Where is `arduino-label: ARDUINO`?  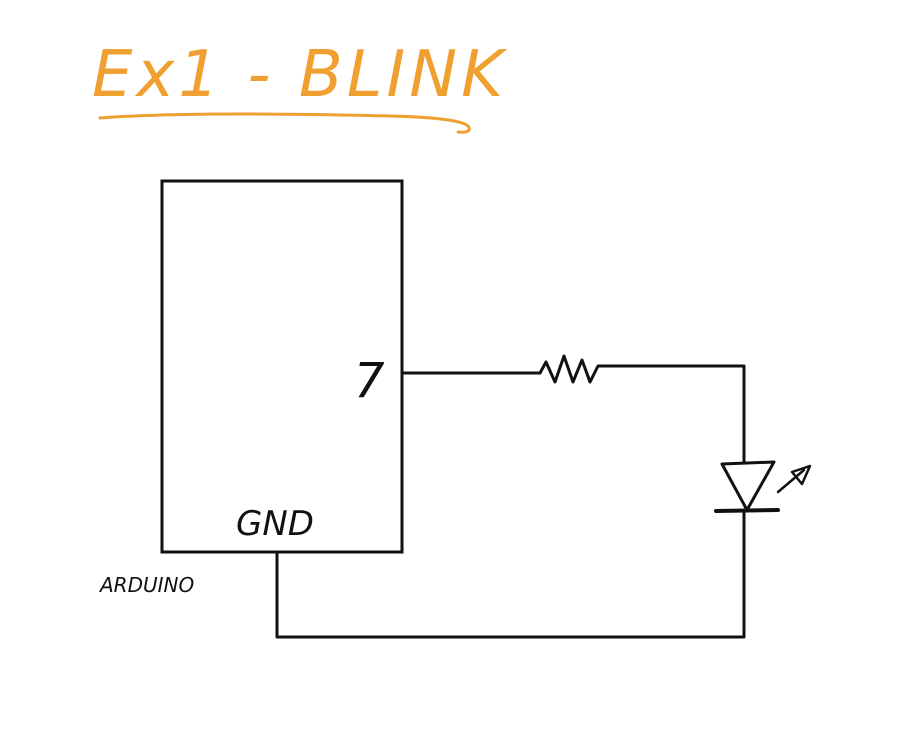 arduino-label: ARDUINO is located at coordinates (146, 585).